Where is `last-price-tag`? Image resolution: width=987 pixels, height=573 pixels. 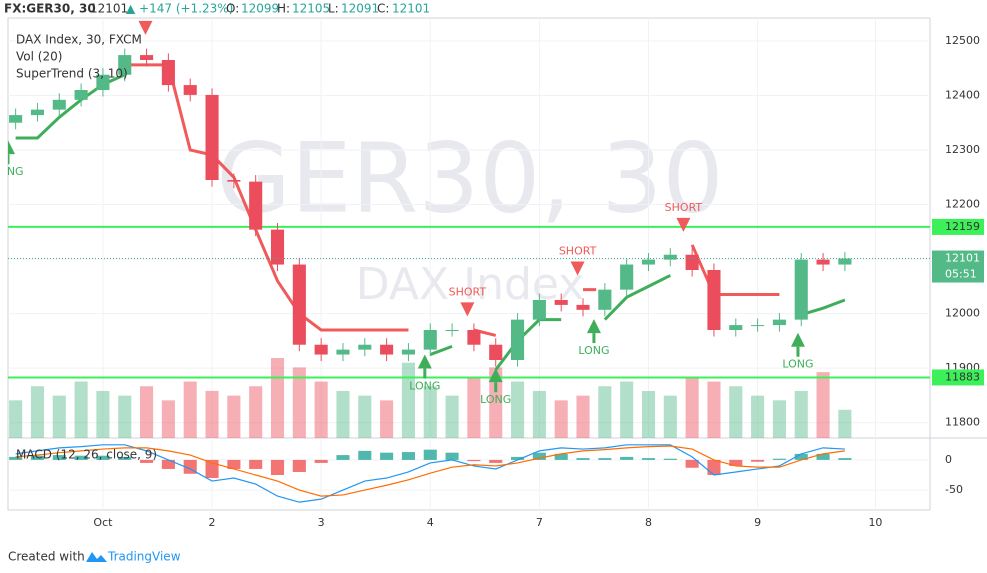 last-price-tag is located at coordinates (958, 266).